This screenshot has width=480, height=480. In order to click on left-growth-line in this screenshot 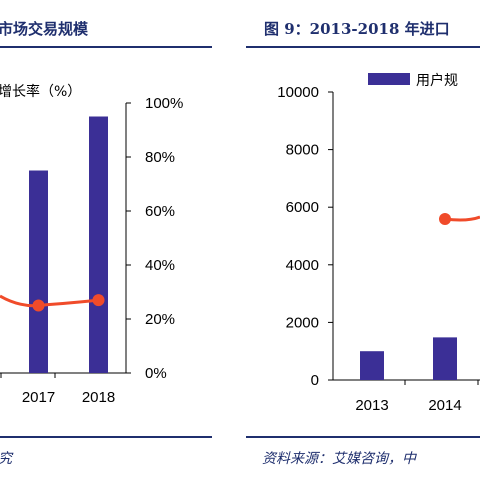, I will do `click(49, 301)`.